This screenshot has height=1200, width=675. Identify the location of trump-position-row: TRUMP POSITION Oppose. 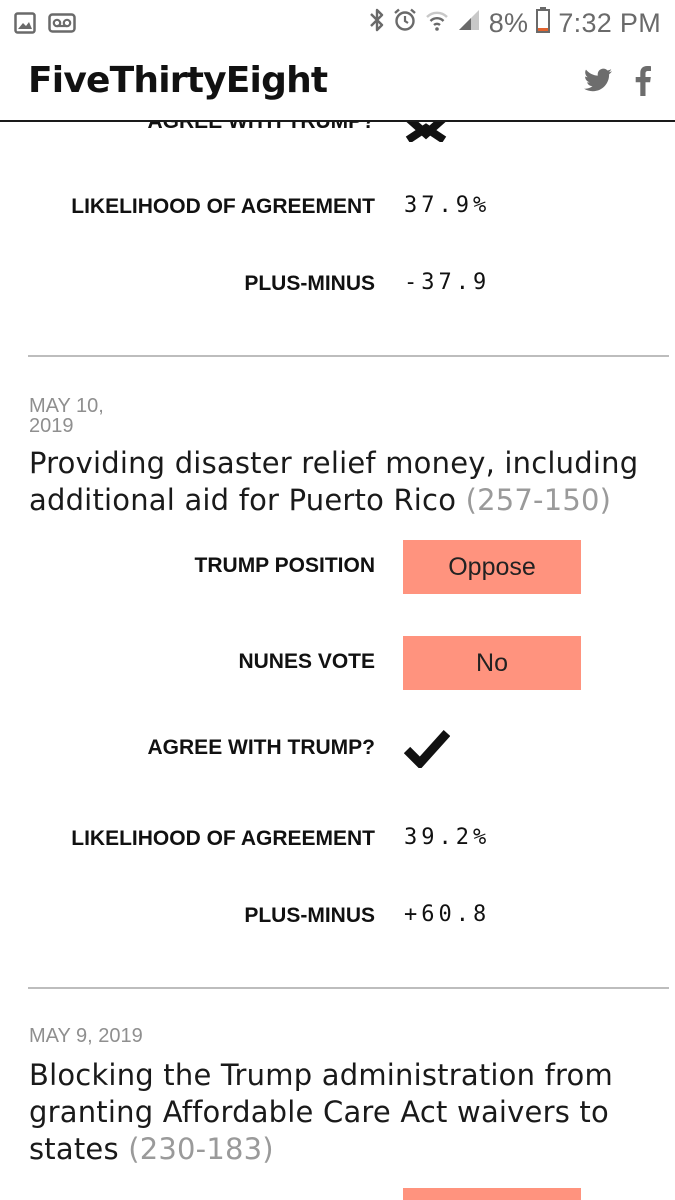
(337, 568).